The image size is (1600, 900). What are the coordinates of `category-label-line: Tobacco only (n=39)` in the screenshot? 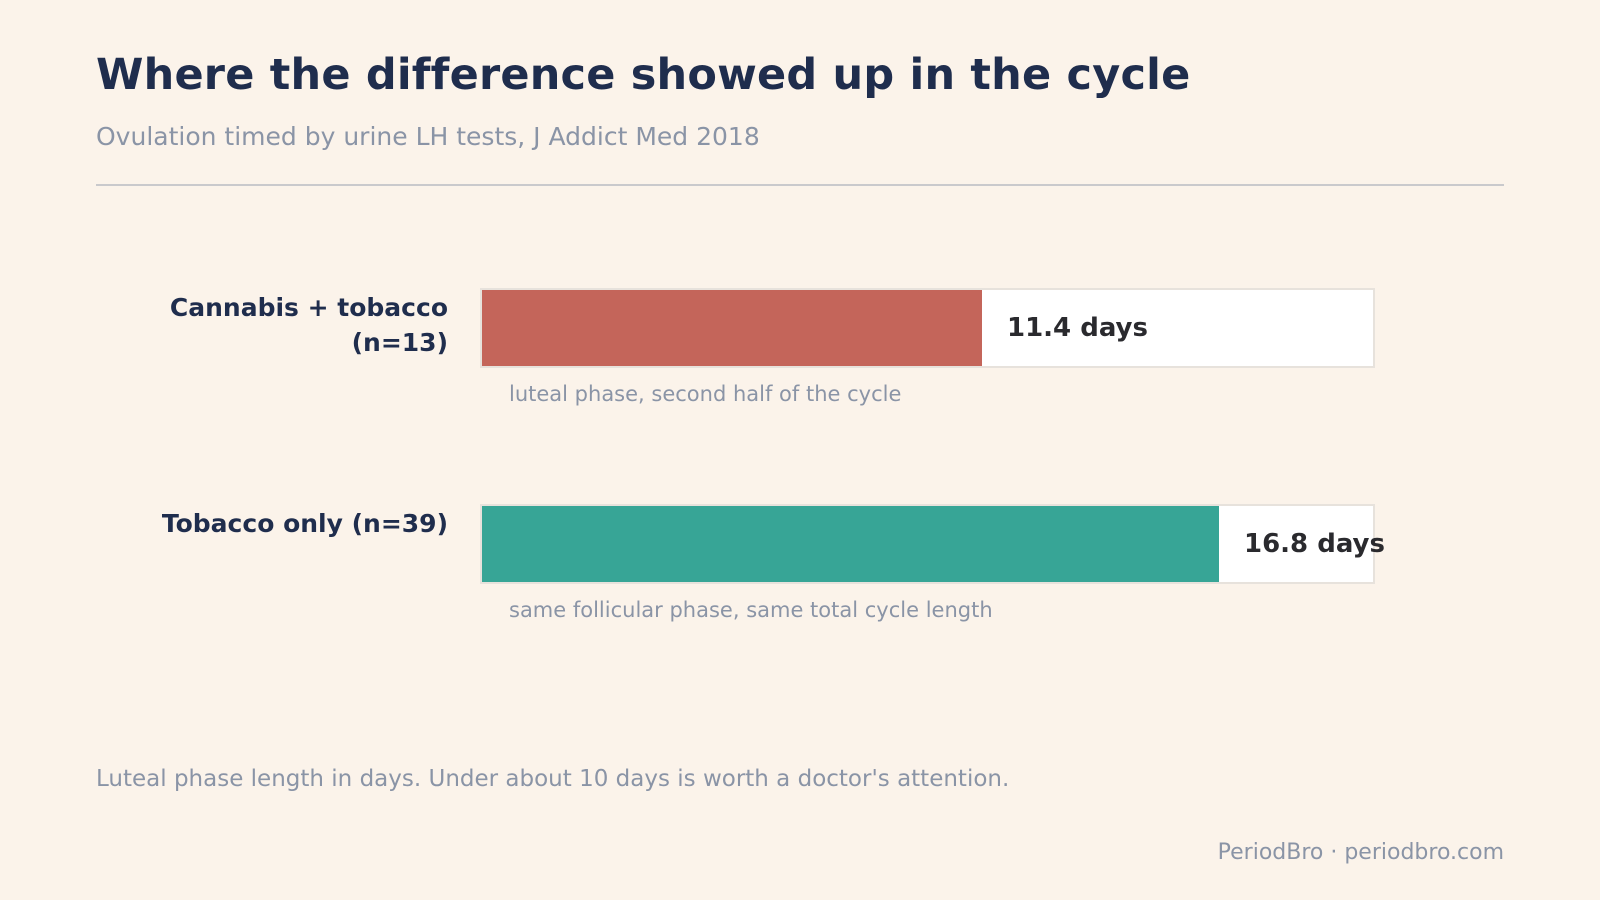 It's located at (304, 523).